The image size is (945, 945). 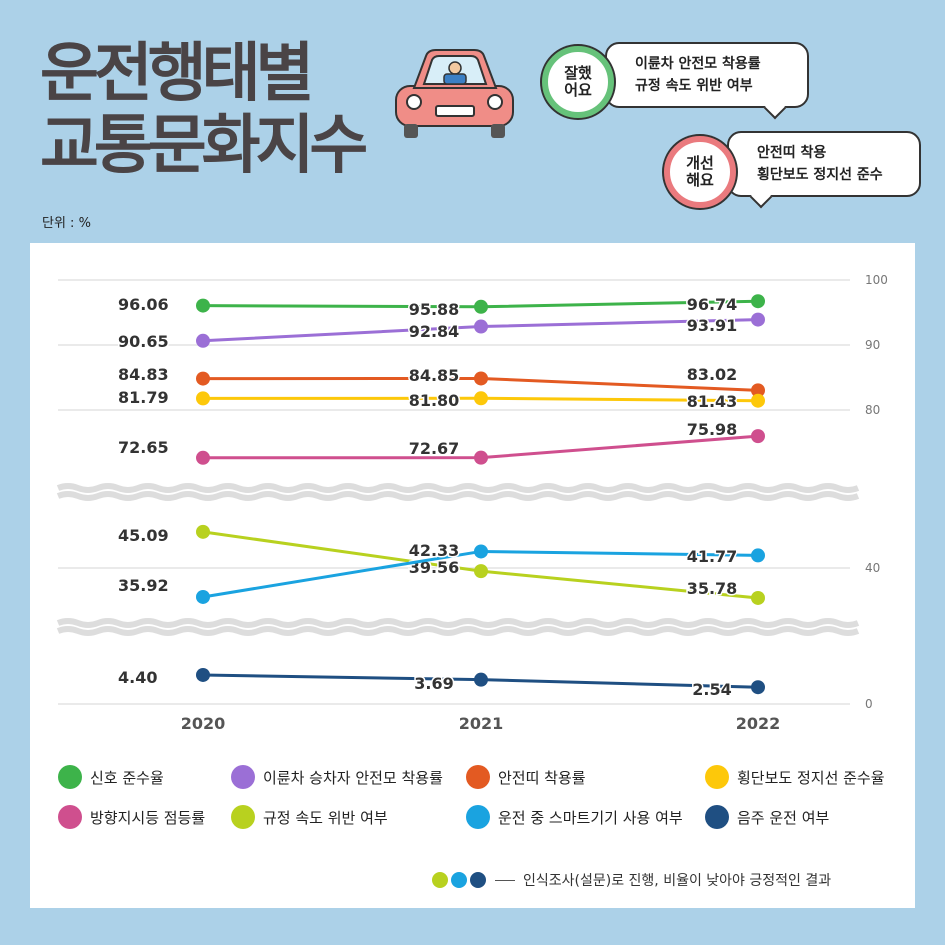 I want to click on bad-bubble: 안전띠 착용 횡단보도 정지선 준수, so click(x=824, y=170).